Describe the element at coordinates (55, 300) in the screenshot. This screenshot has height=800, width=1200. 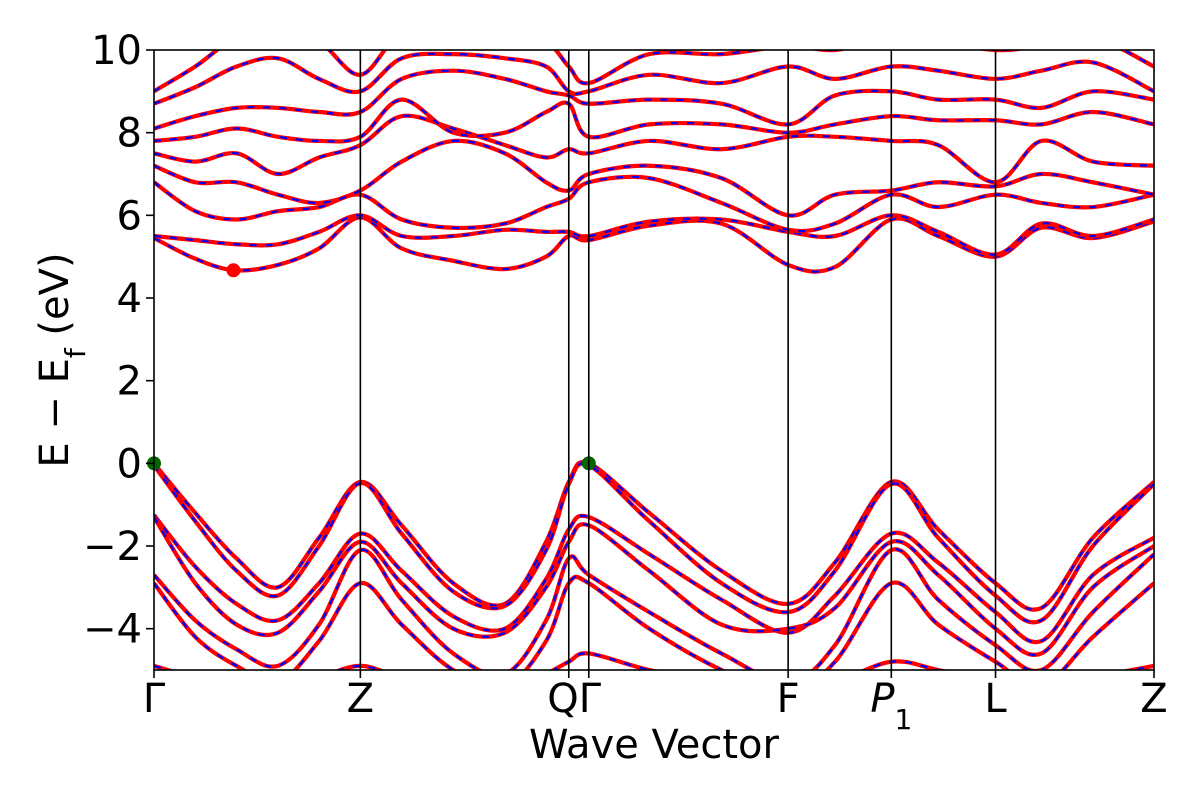
I see `y-axis-label-unit: (eV)` at that location.